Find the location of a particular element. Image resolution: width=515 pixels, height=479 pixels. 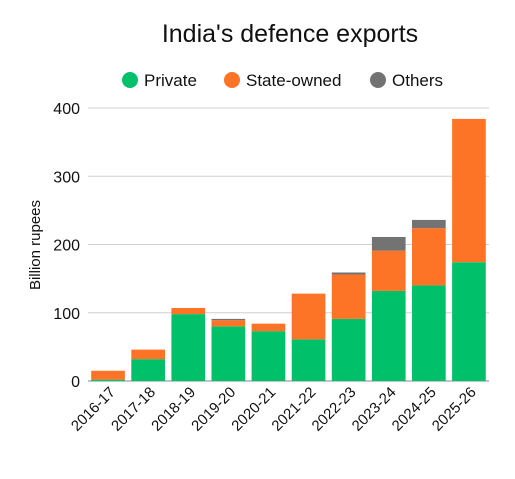

legend-label-private: Private is located at coordinates (170, 80).